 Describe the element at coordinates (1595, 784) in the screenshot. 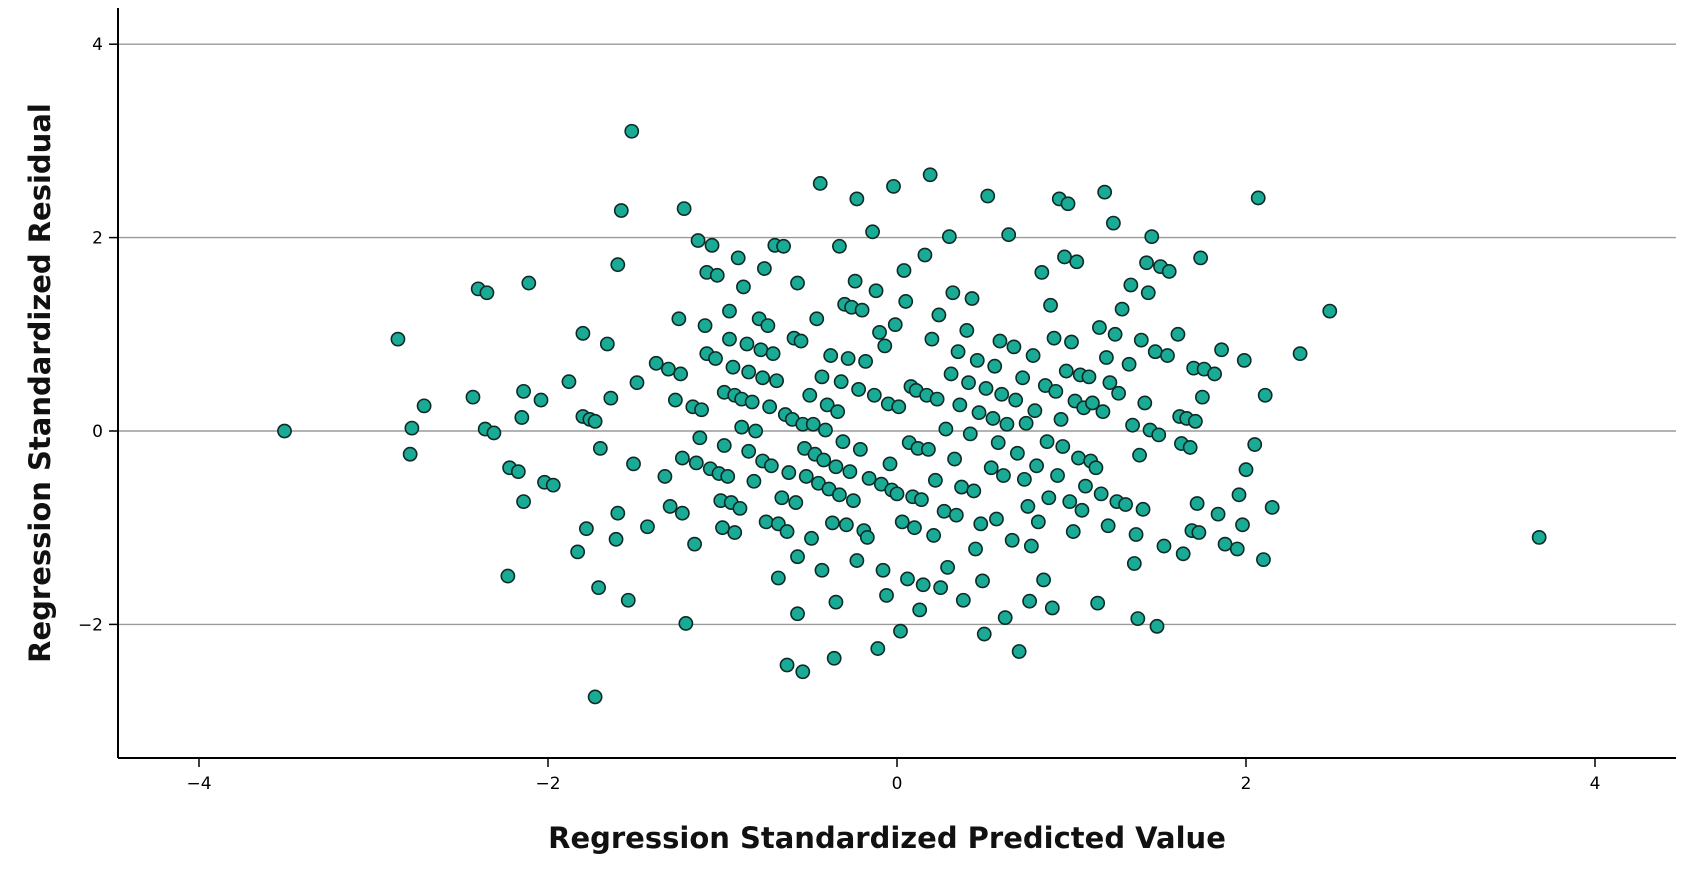

I see `x-tick-label: 4` at that location.